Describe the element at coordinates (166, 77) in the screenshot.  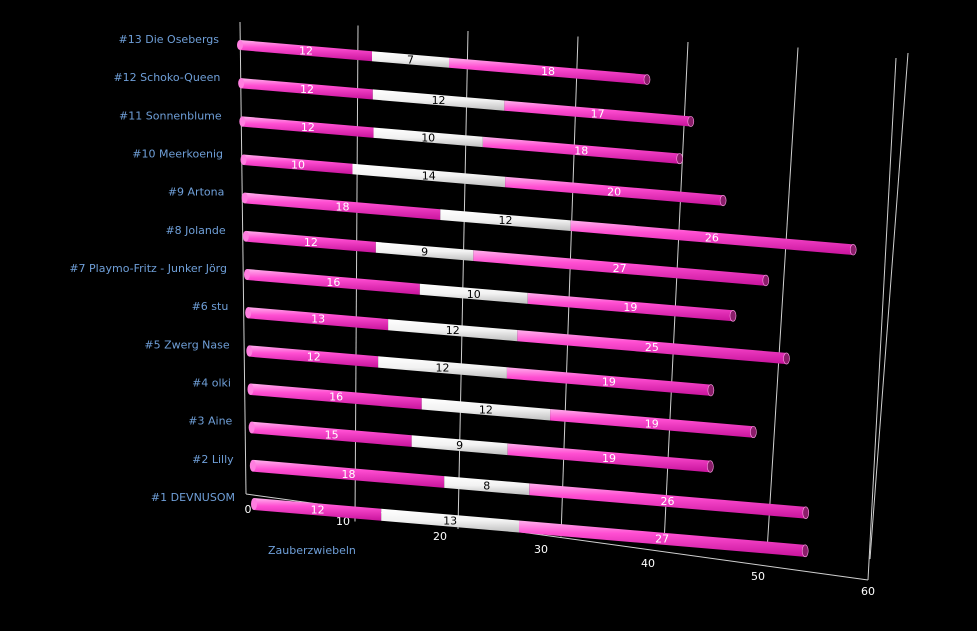
I see `category-label: #12 Schoko-Queen` at that location.